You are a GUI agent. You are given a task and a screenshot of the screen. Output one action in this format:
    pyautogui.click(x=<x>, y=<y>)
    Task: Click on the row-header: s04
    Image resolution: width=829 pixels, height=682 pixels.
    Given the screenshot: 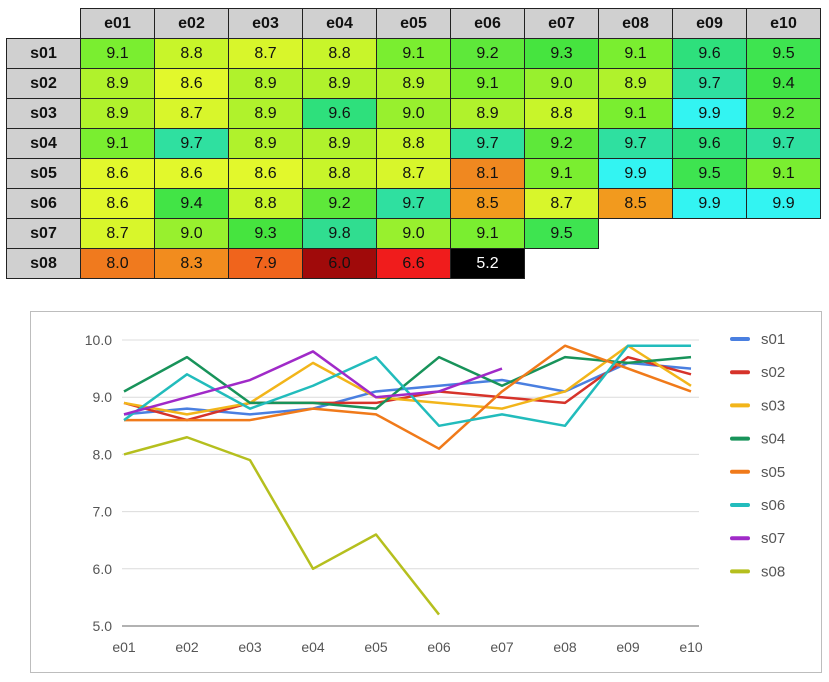 What is the action you would take?
    pyautogui.click(x=43, y=143)
    